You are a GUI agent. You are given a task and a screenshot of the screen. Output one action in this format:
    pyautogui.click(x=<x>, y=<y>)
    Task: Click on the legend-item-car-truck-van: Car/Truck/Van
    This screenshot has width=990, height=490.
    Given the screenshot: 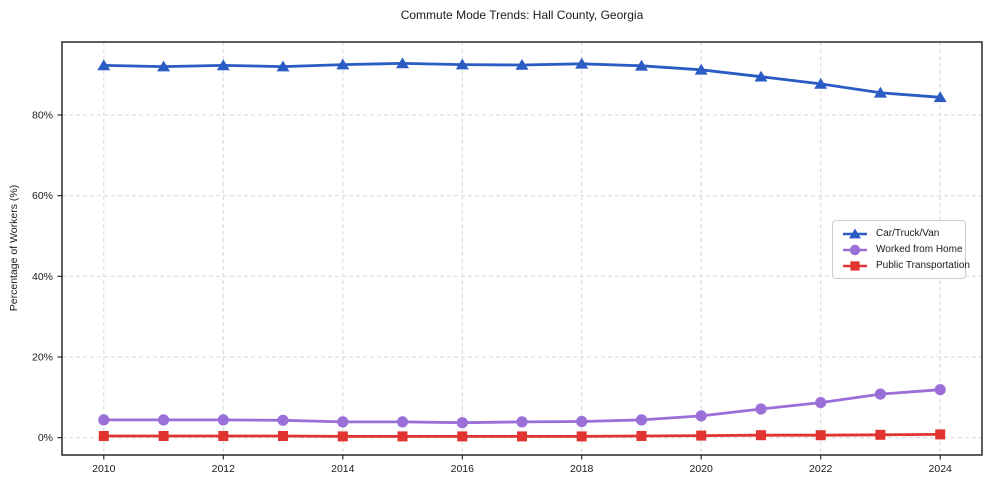 What is the action you would take?
    pyautogui.click(x=899, y=233)
    